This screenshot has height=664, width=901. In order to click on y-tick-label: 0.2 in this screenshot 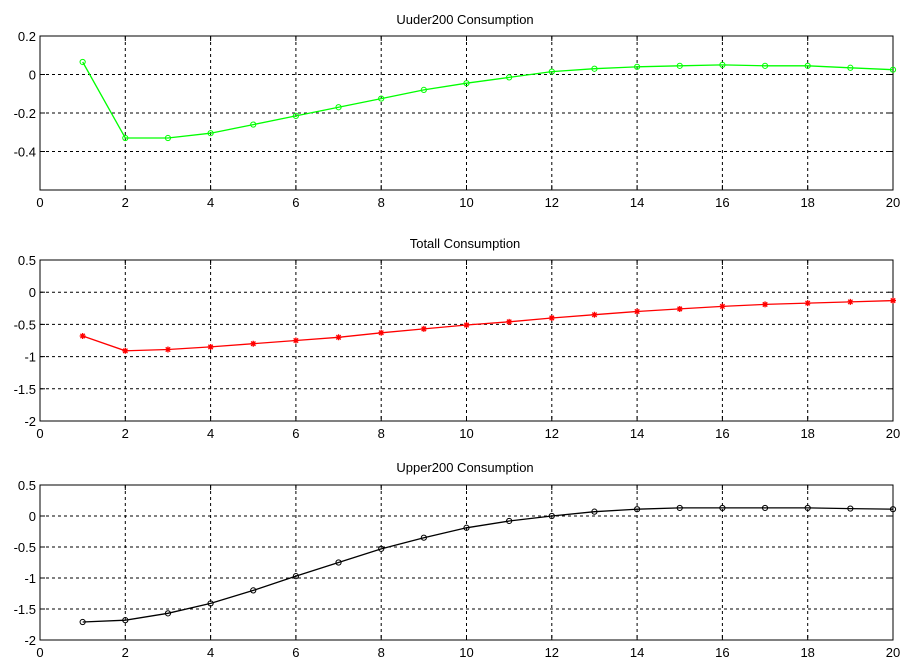, I will do `click(27, 36)`.